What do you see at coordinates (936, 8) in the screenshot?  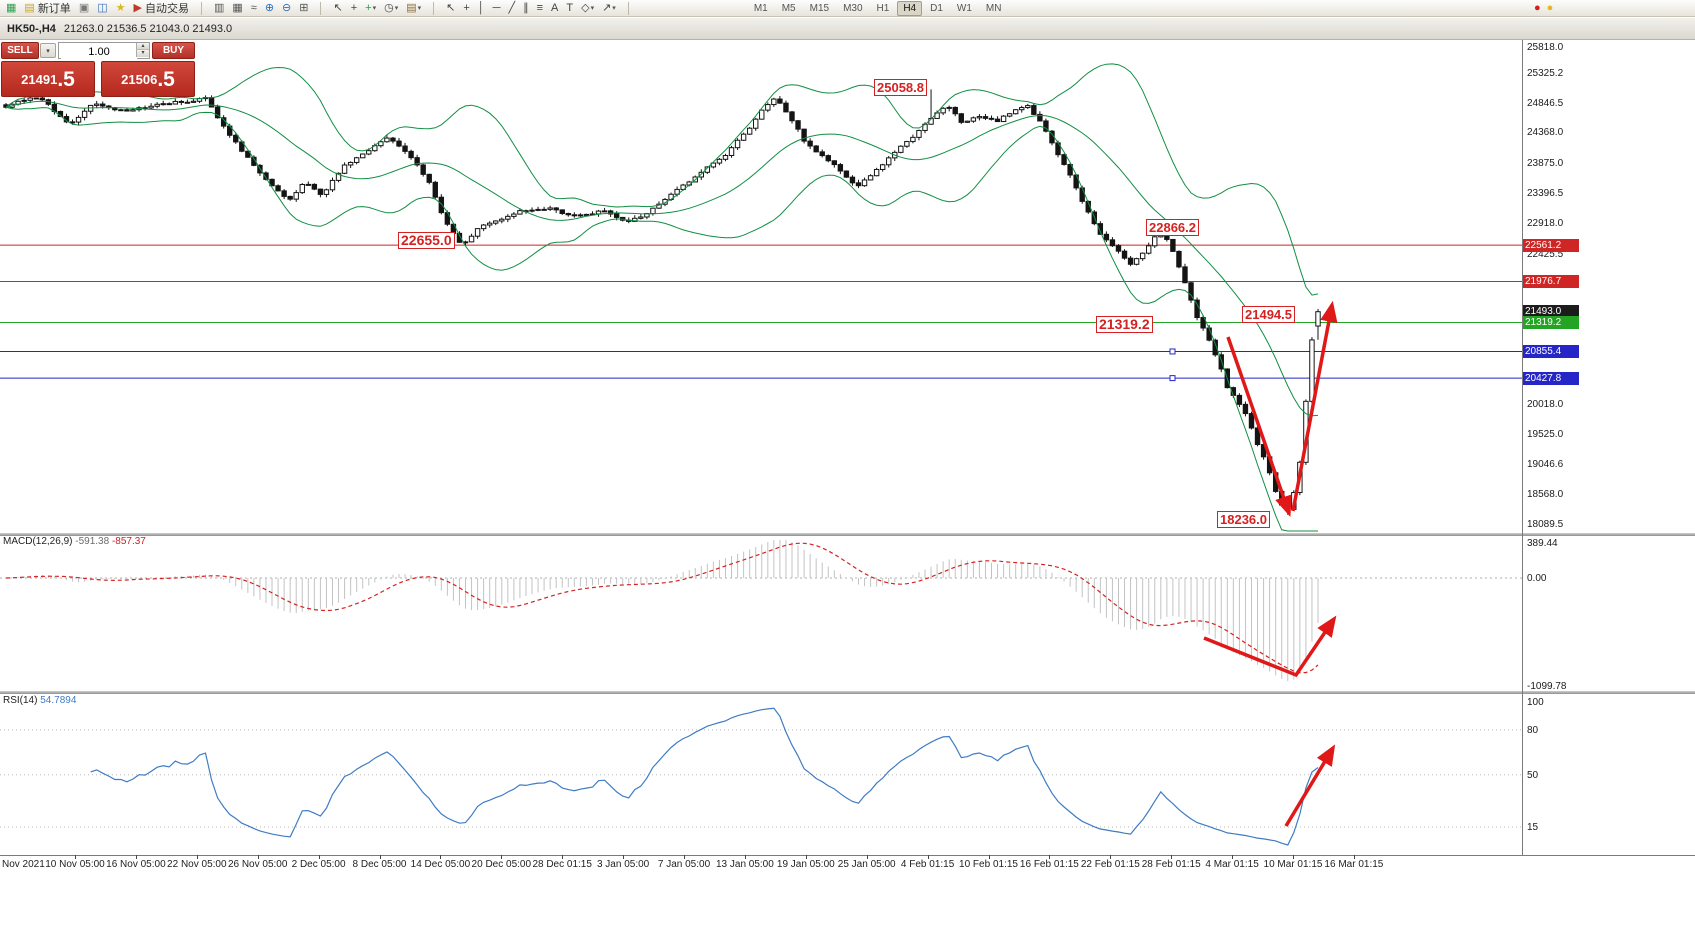 I see `timeframe-D1: D1` at bounding box center [936, 8].